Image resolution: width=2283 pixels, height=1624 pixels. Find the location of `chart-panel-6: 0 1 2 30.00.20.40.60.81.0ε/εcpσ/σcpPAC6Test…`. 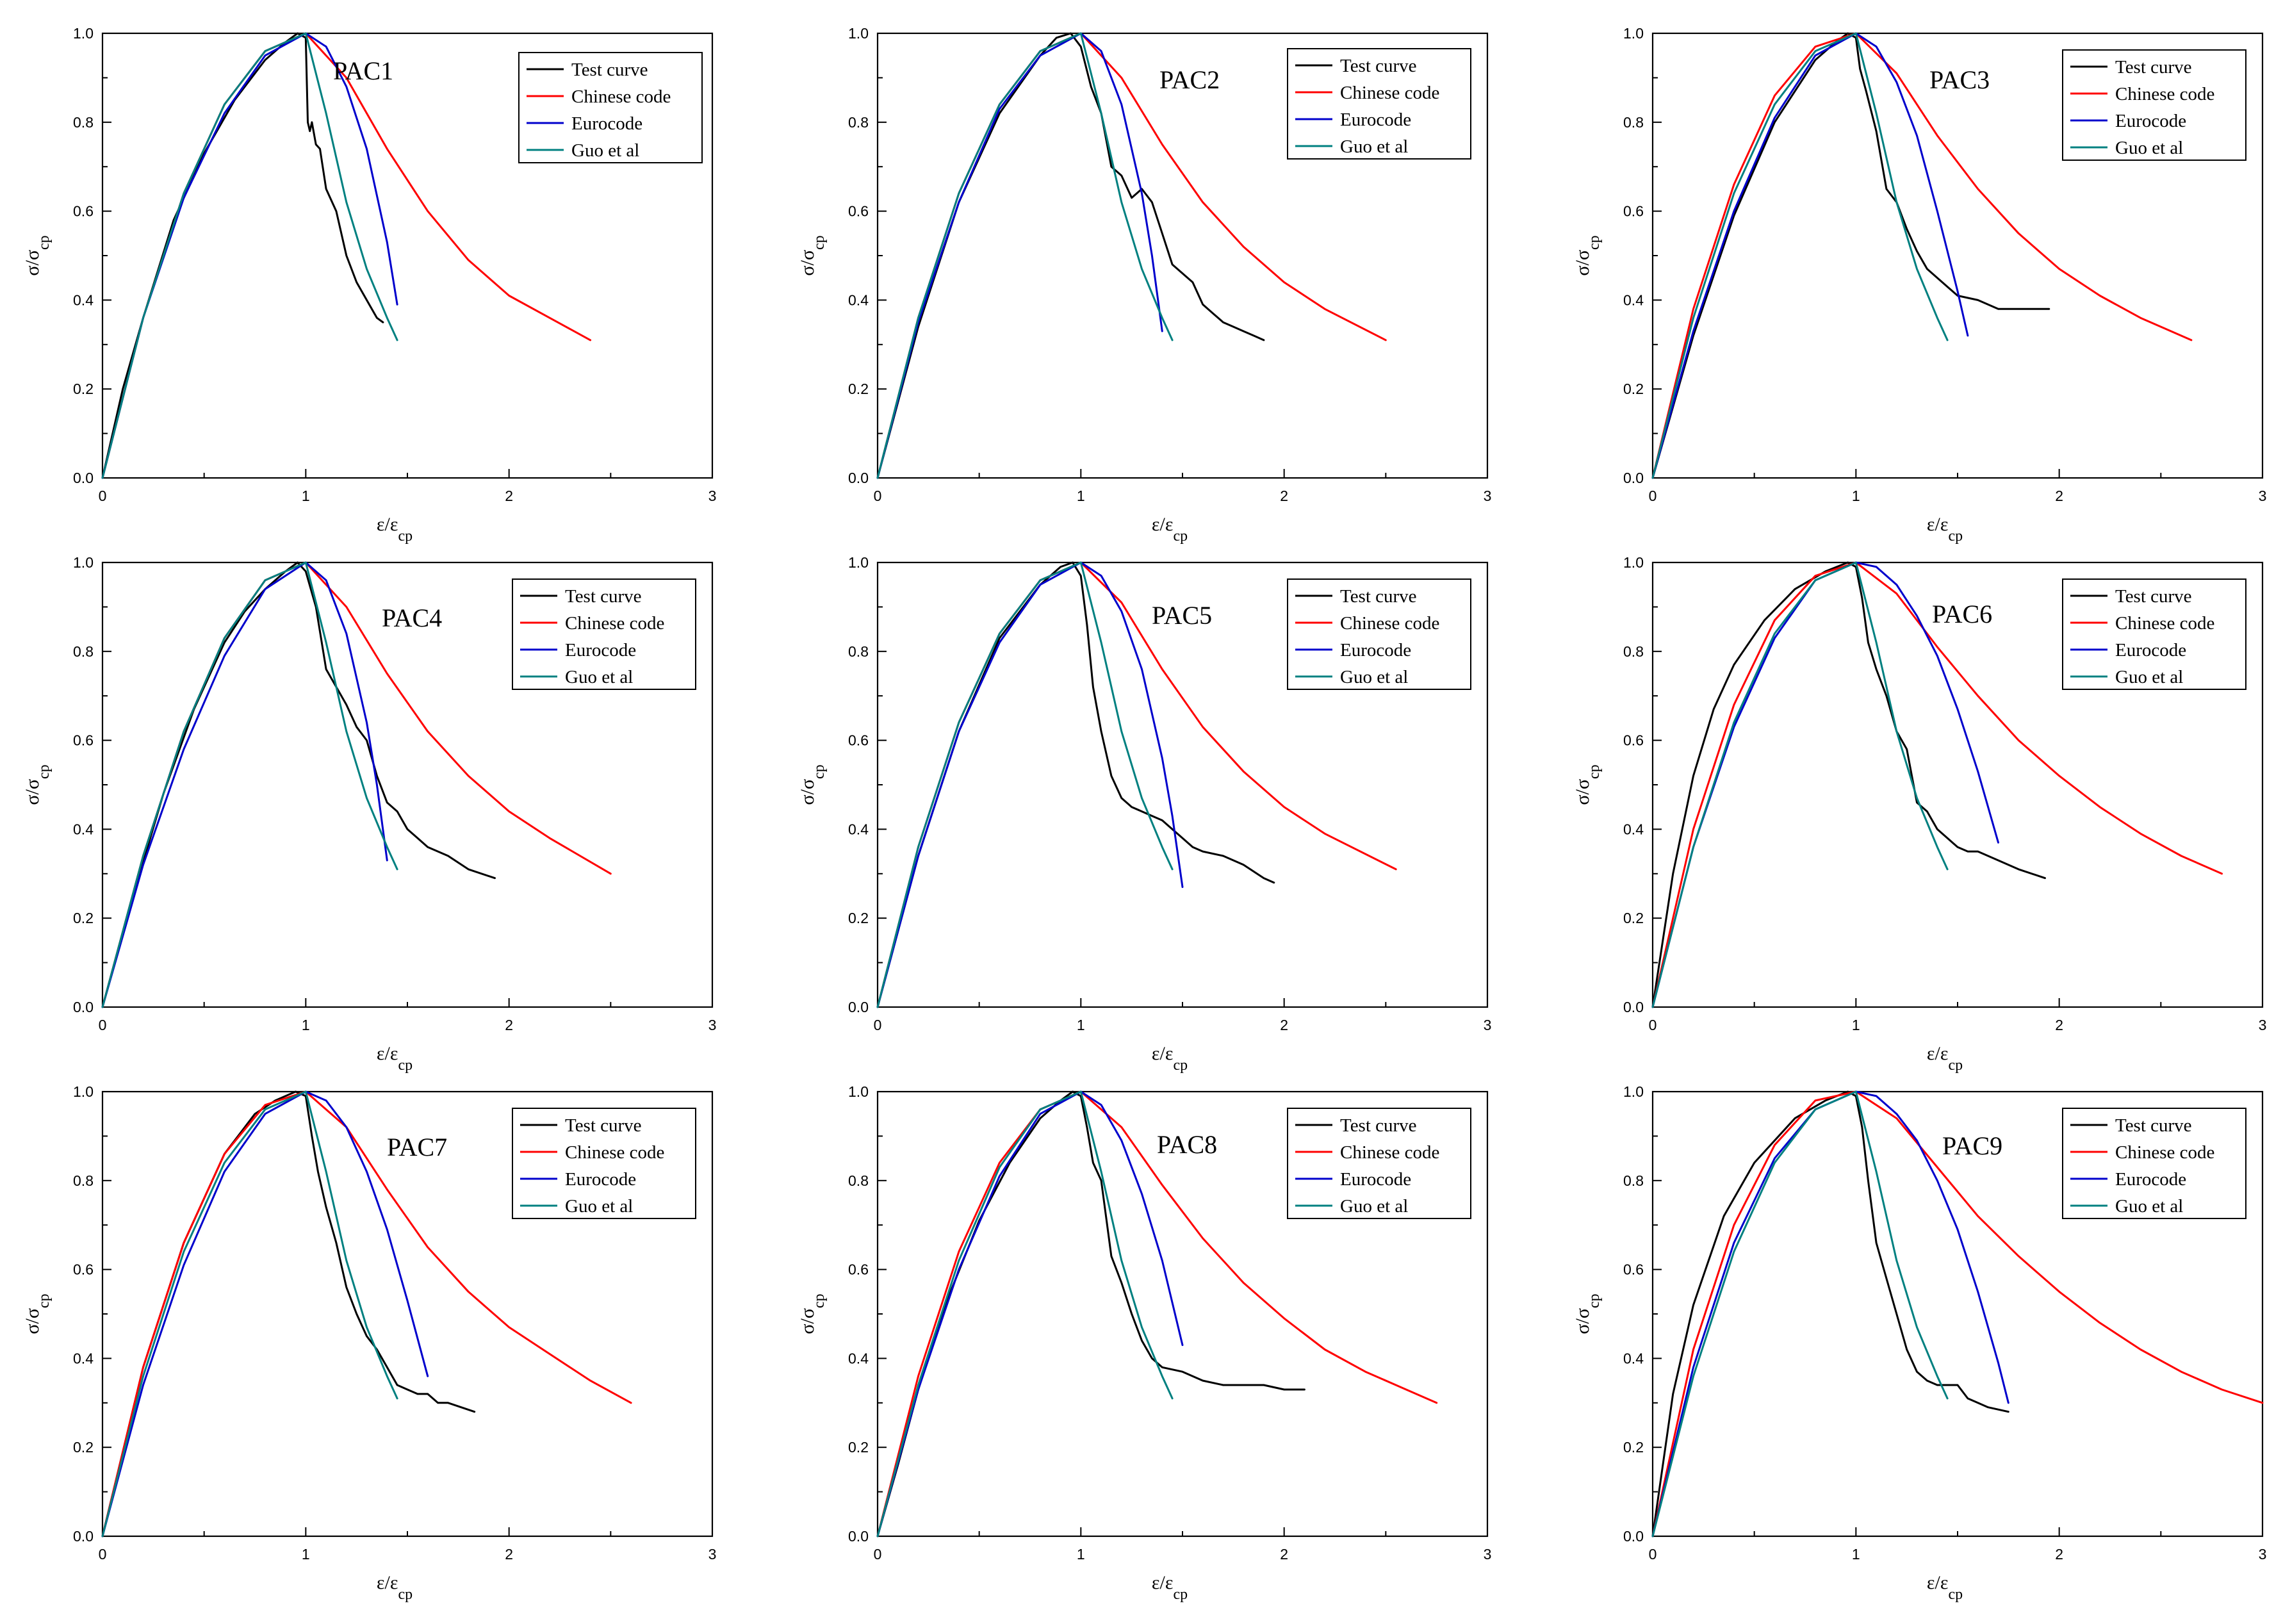

chart-panel-6: 0 1 2 30.00.20.40.60.81.0ε/εcpσ/σcpPAC6Test… is located at coordinates (1919, 814).